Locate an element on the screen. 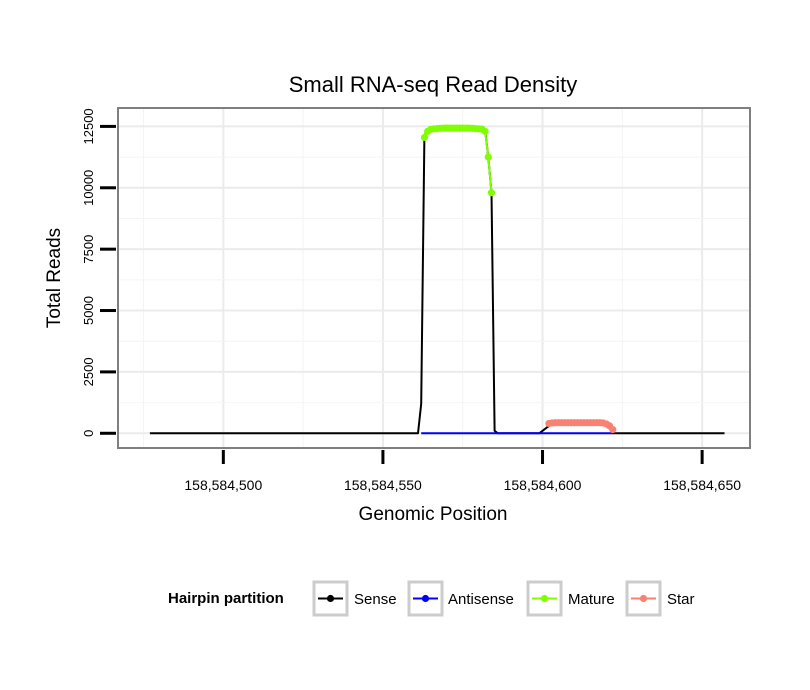 This screenshot has height=690, width=810. x-tick-label: 158,584,500 is located at coordinates (223, 485).